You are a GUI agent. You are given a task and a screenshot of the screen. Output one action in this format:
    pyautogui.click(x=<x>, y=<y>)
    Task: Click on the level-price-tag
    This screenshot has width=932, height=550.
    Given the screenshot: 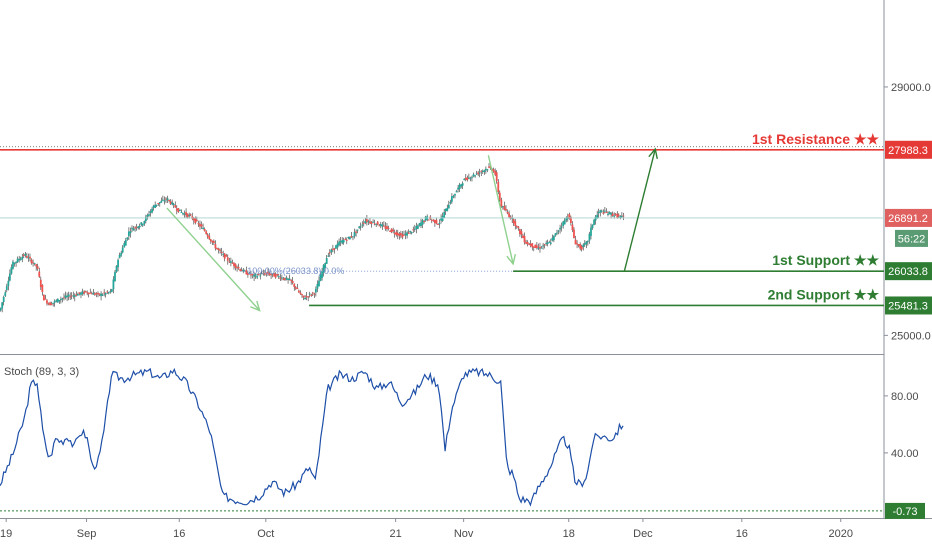 What is the action you would take?
    pyautogui.click(x=908, y=149)
    